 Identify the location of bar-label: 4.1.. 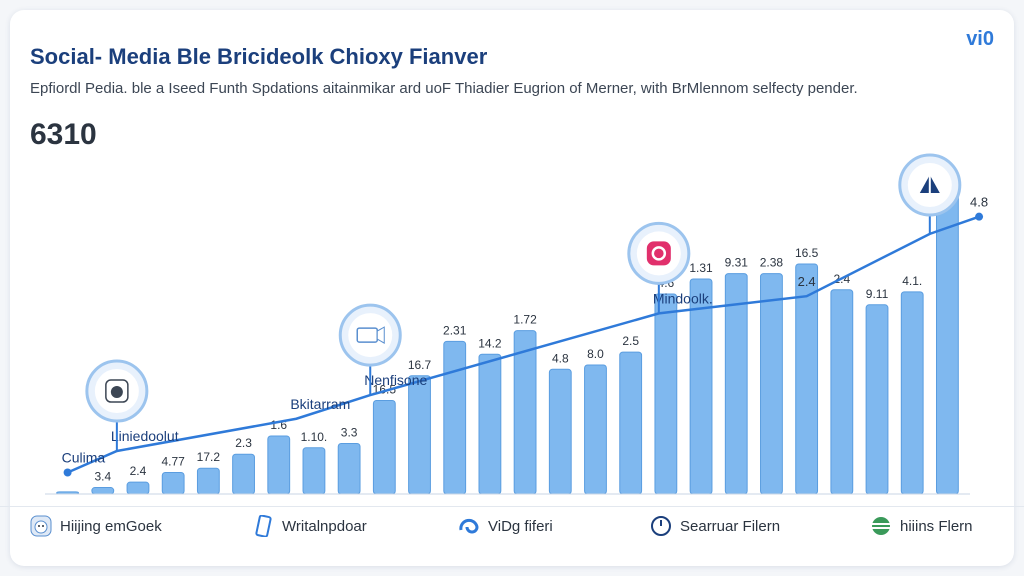
(912, 281).